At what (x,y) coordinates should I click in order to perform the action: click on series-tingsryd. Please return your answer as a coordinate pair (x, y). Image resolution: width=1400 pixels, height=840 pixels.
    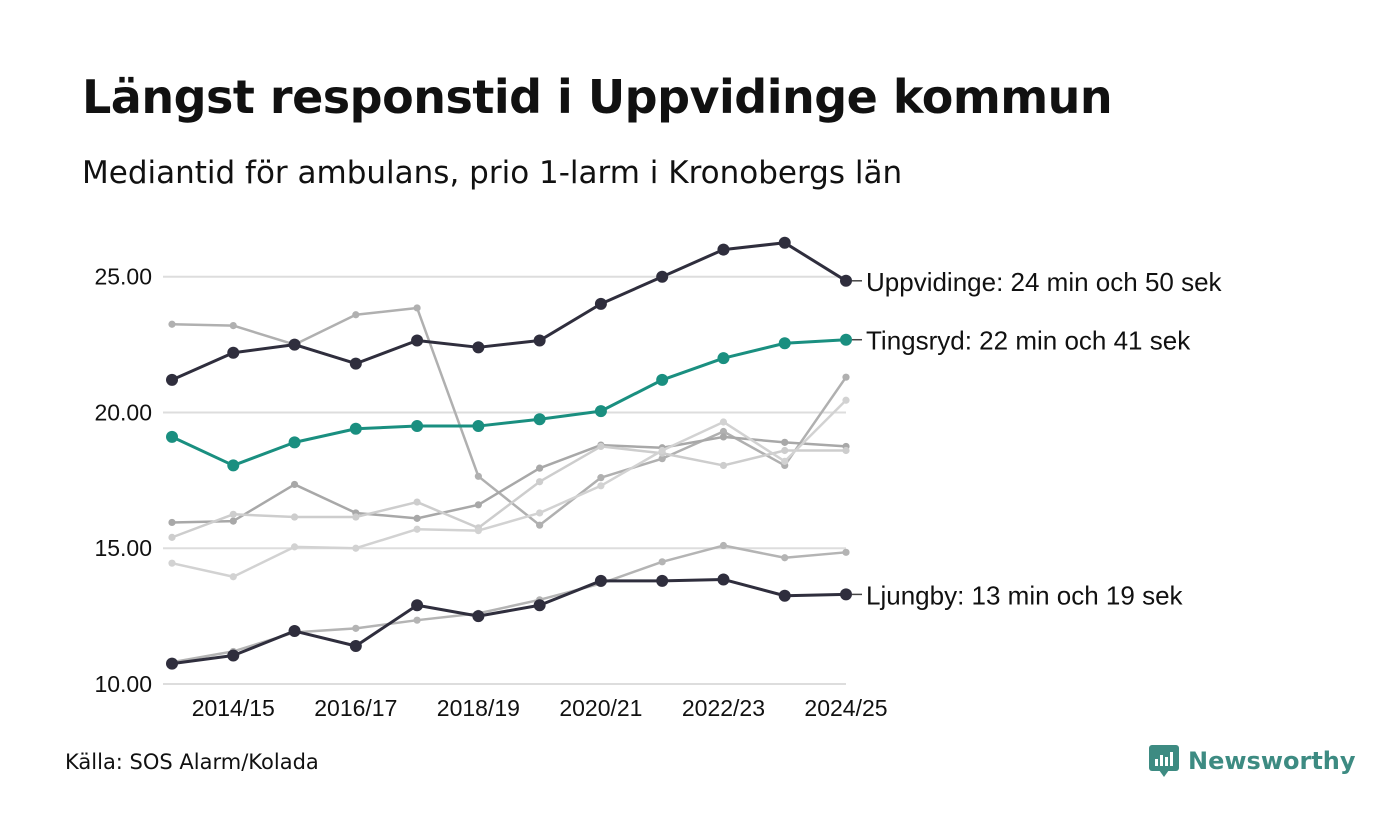
    Looking at the image, I should click on (509, 402).